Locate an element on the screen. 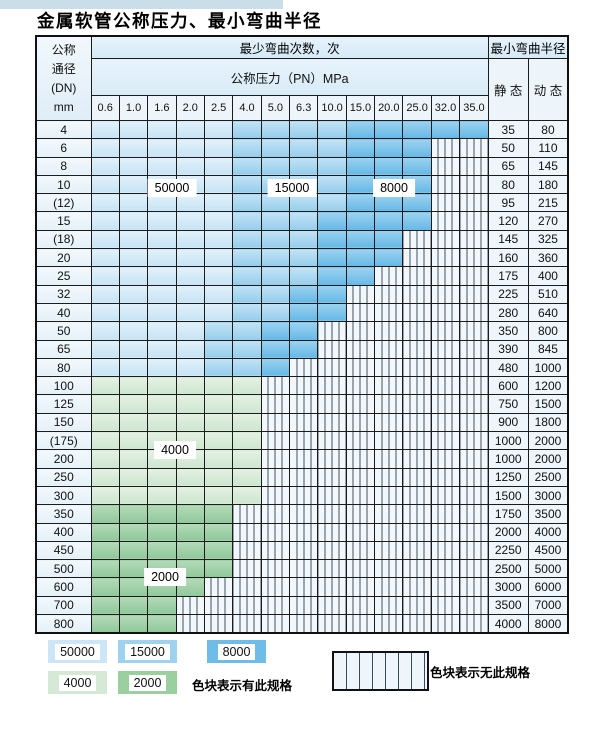  table-row: 200 1000 2000 is located at coordinates (302, 459).